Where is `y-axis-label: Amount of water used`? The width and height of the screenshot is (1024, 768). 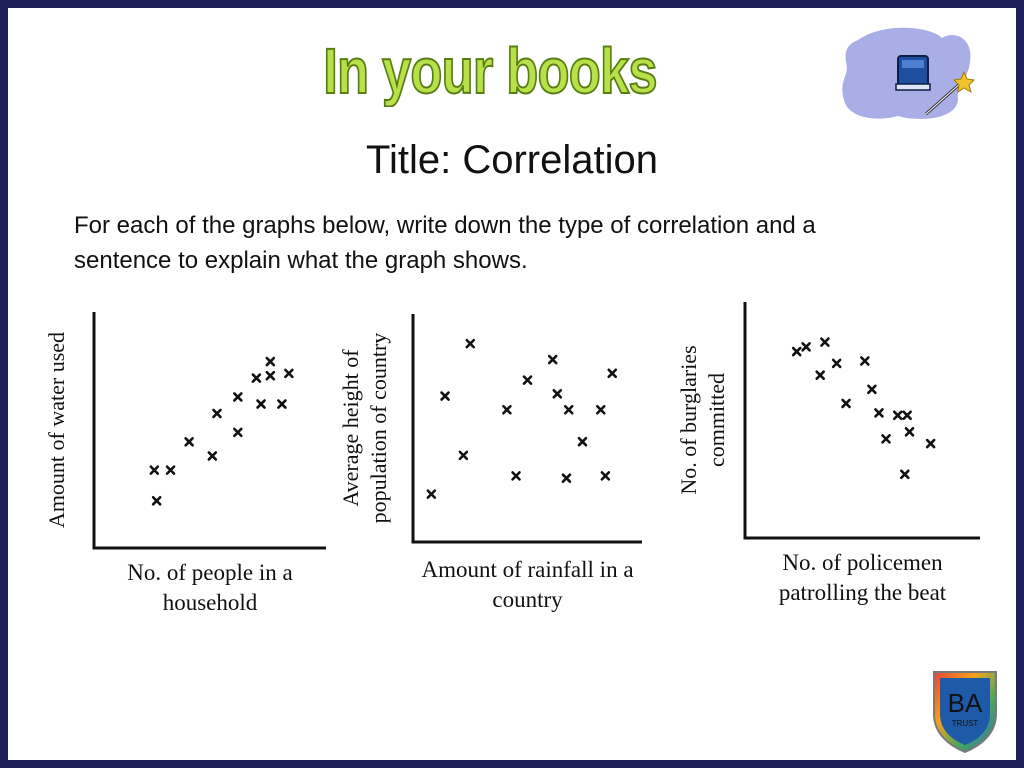
y-axis-label: Amount of water used is located at coordinates (56, 430).